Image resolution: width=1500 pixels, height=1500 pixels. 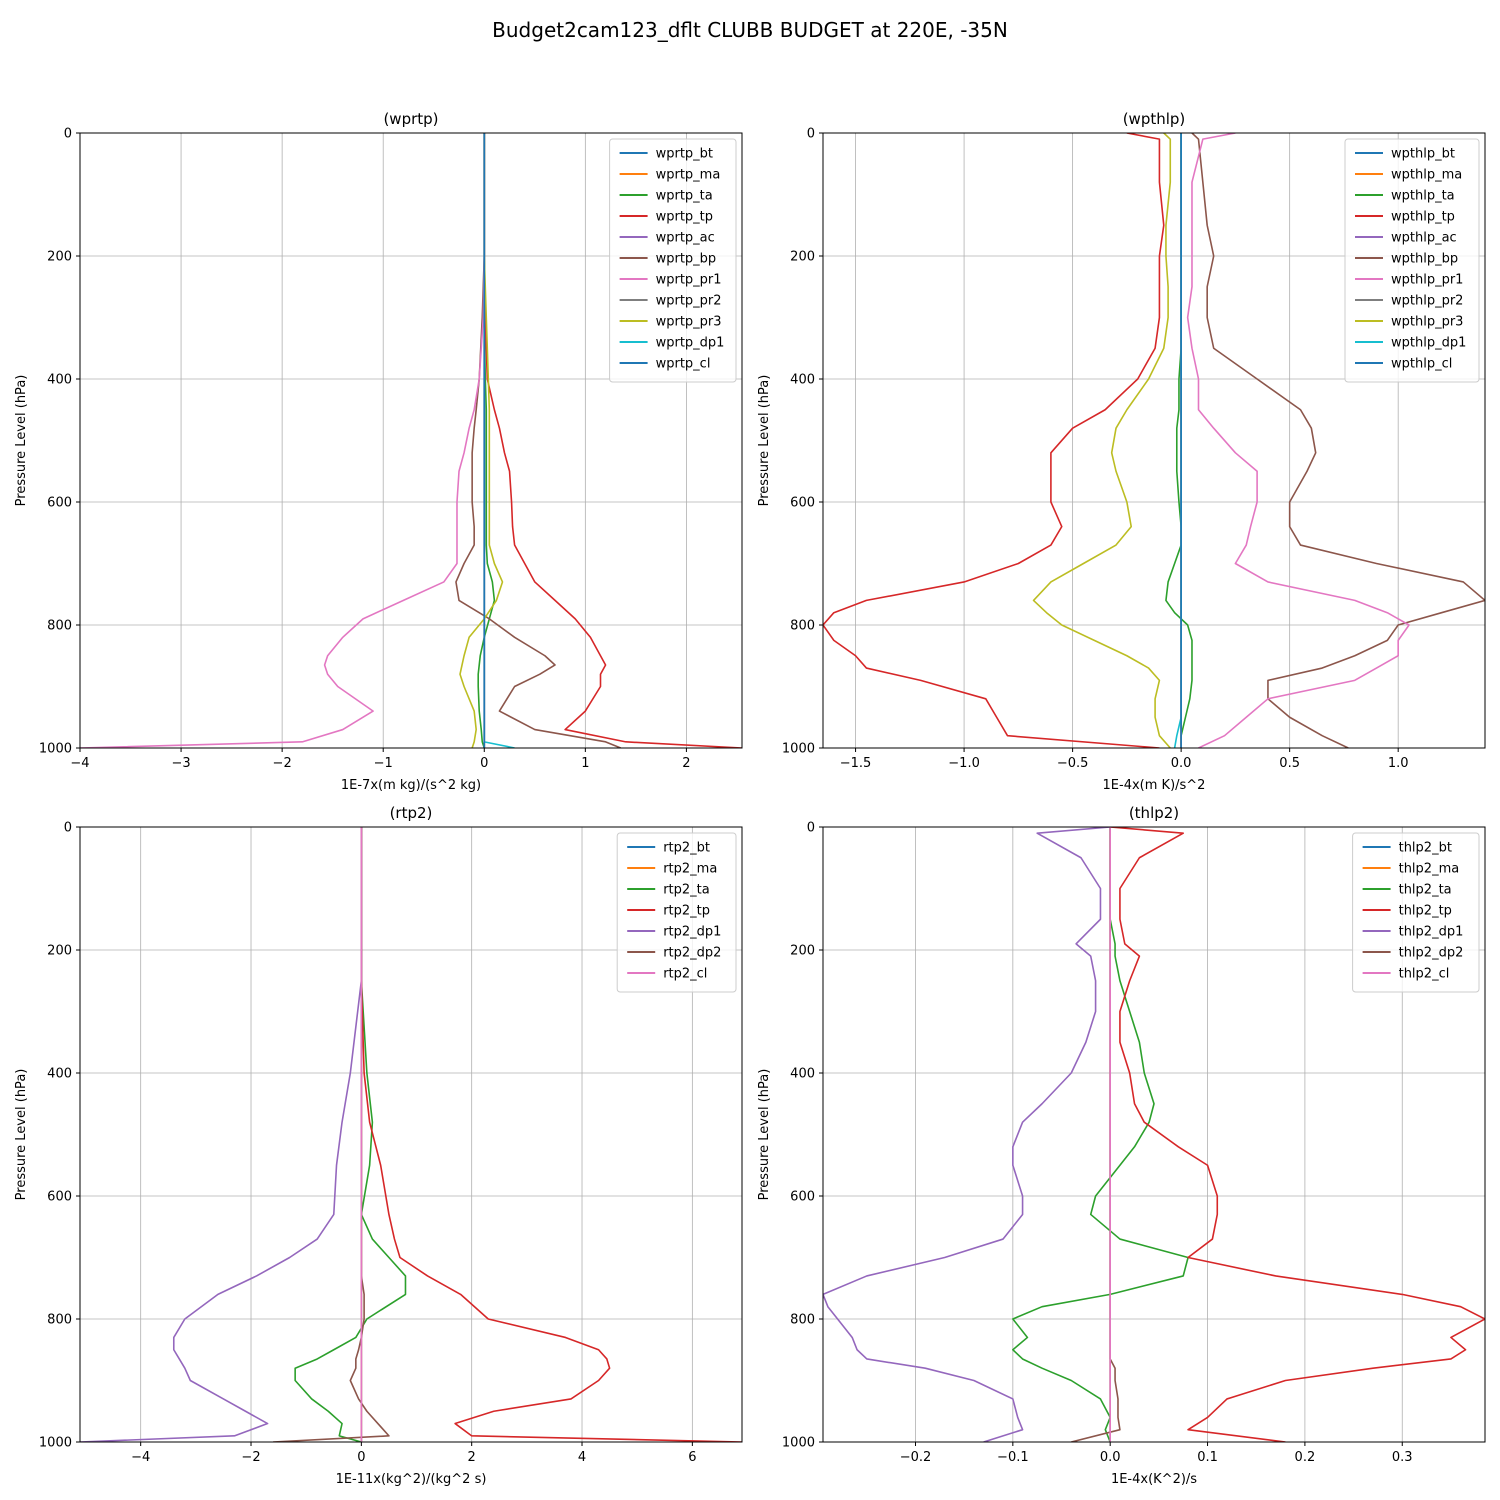 I want to click on legend-label-rtp2_ta: rtp2_ta, so click(x=686, y=890).